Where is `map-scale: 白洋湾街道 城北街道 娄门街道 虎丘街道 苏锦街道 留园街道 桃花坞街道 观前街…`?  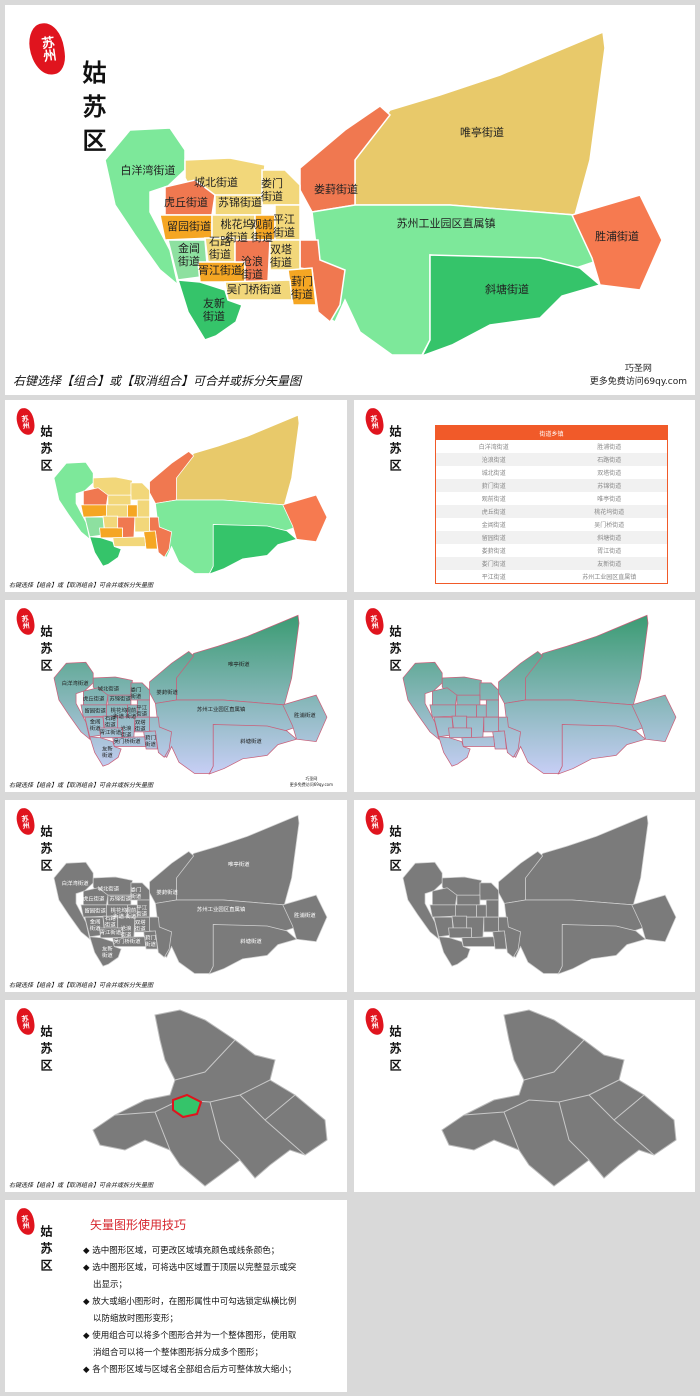
map-scale: 白洋湾街道 城北街道 娄门街道 虎丘街道 苏锦街道 留园街道 桃花坞街道 观前街… is located at coordinates (190, 694).